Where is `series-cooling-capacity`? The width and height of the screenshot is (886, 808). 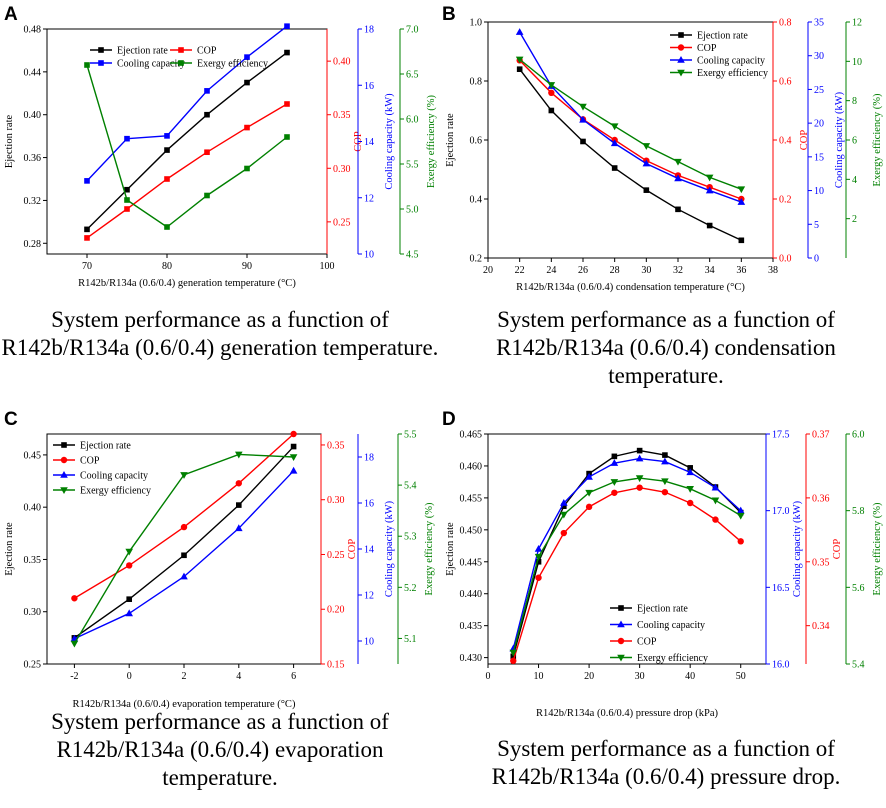
series-cooling-capacity is located at coordinates (627, 553).